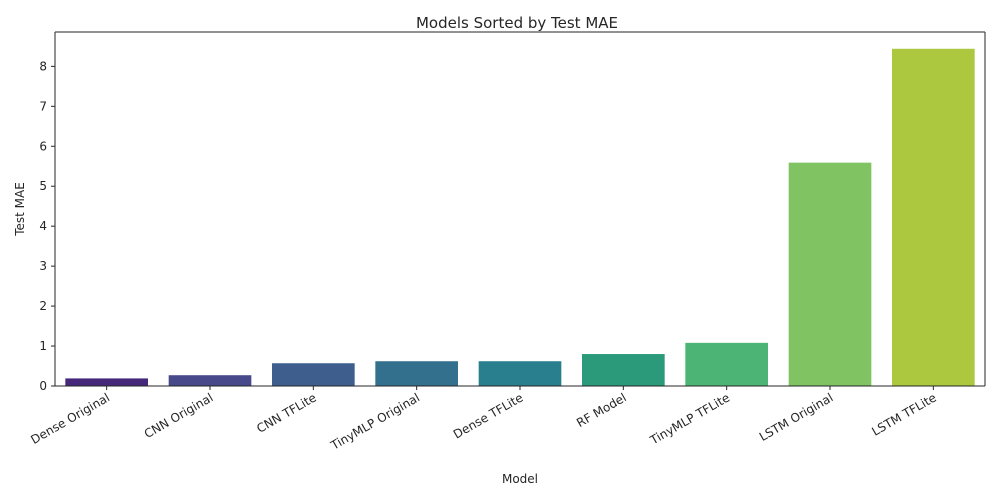  I want to click on bar-cnn-tflite, so click(313, 374).